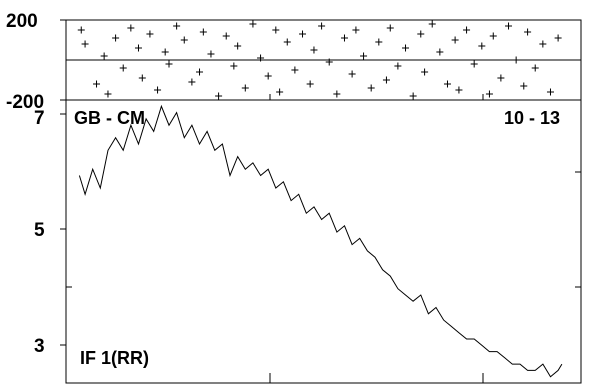 The width and height of the screenshot is (591, 391). I want to click on amp-tick-label-3: 3, so click(39, 346).